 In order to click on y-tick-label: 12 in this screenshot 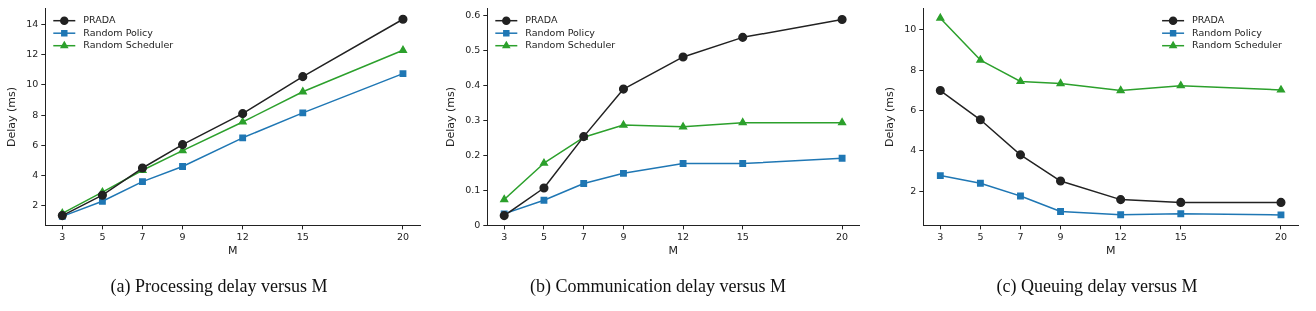, I will do `click(32, 54)`.